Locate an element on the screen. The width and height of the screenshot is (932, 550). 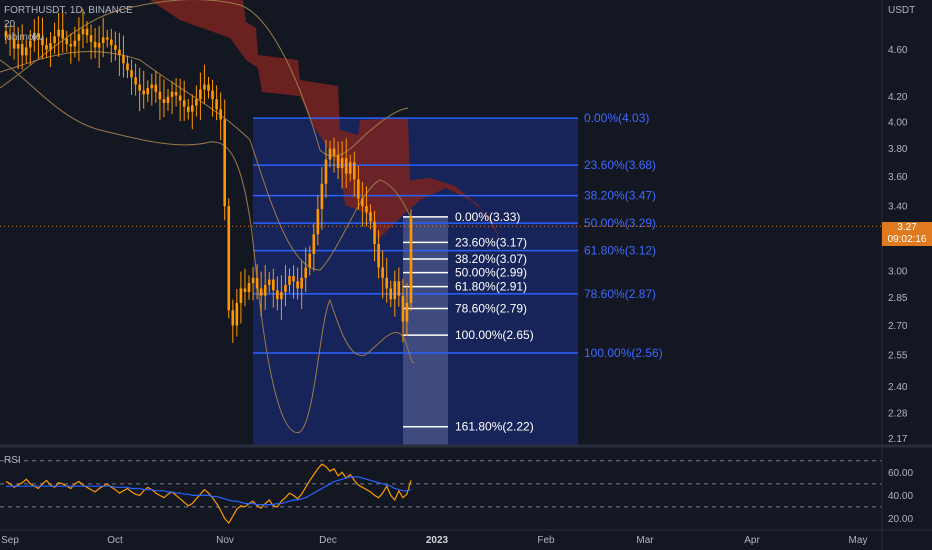
price-tick-label: 4.20 is located at coordinates (898, 97).